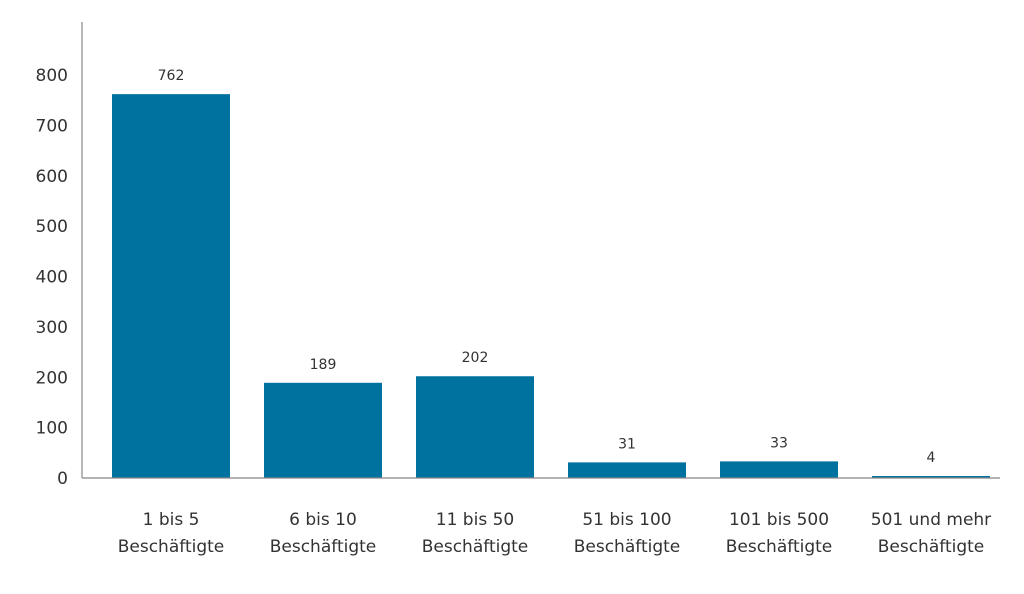 Image resolution: width=1024 pixels, height=594 pixels. Describe the element at coordinates (779, 443) in the screenshot. I see `data-label: 33` at that location.